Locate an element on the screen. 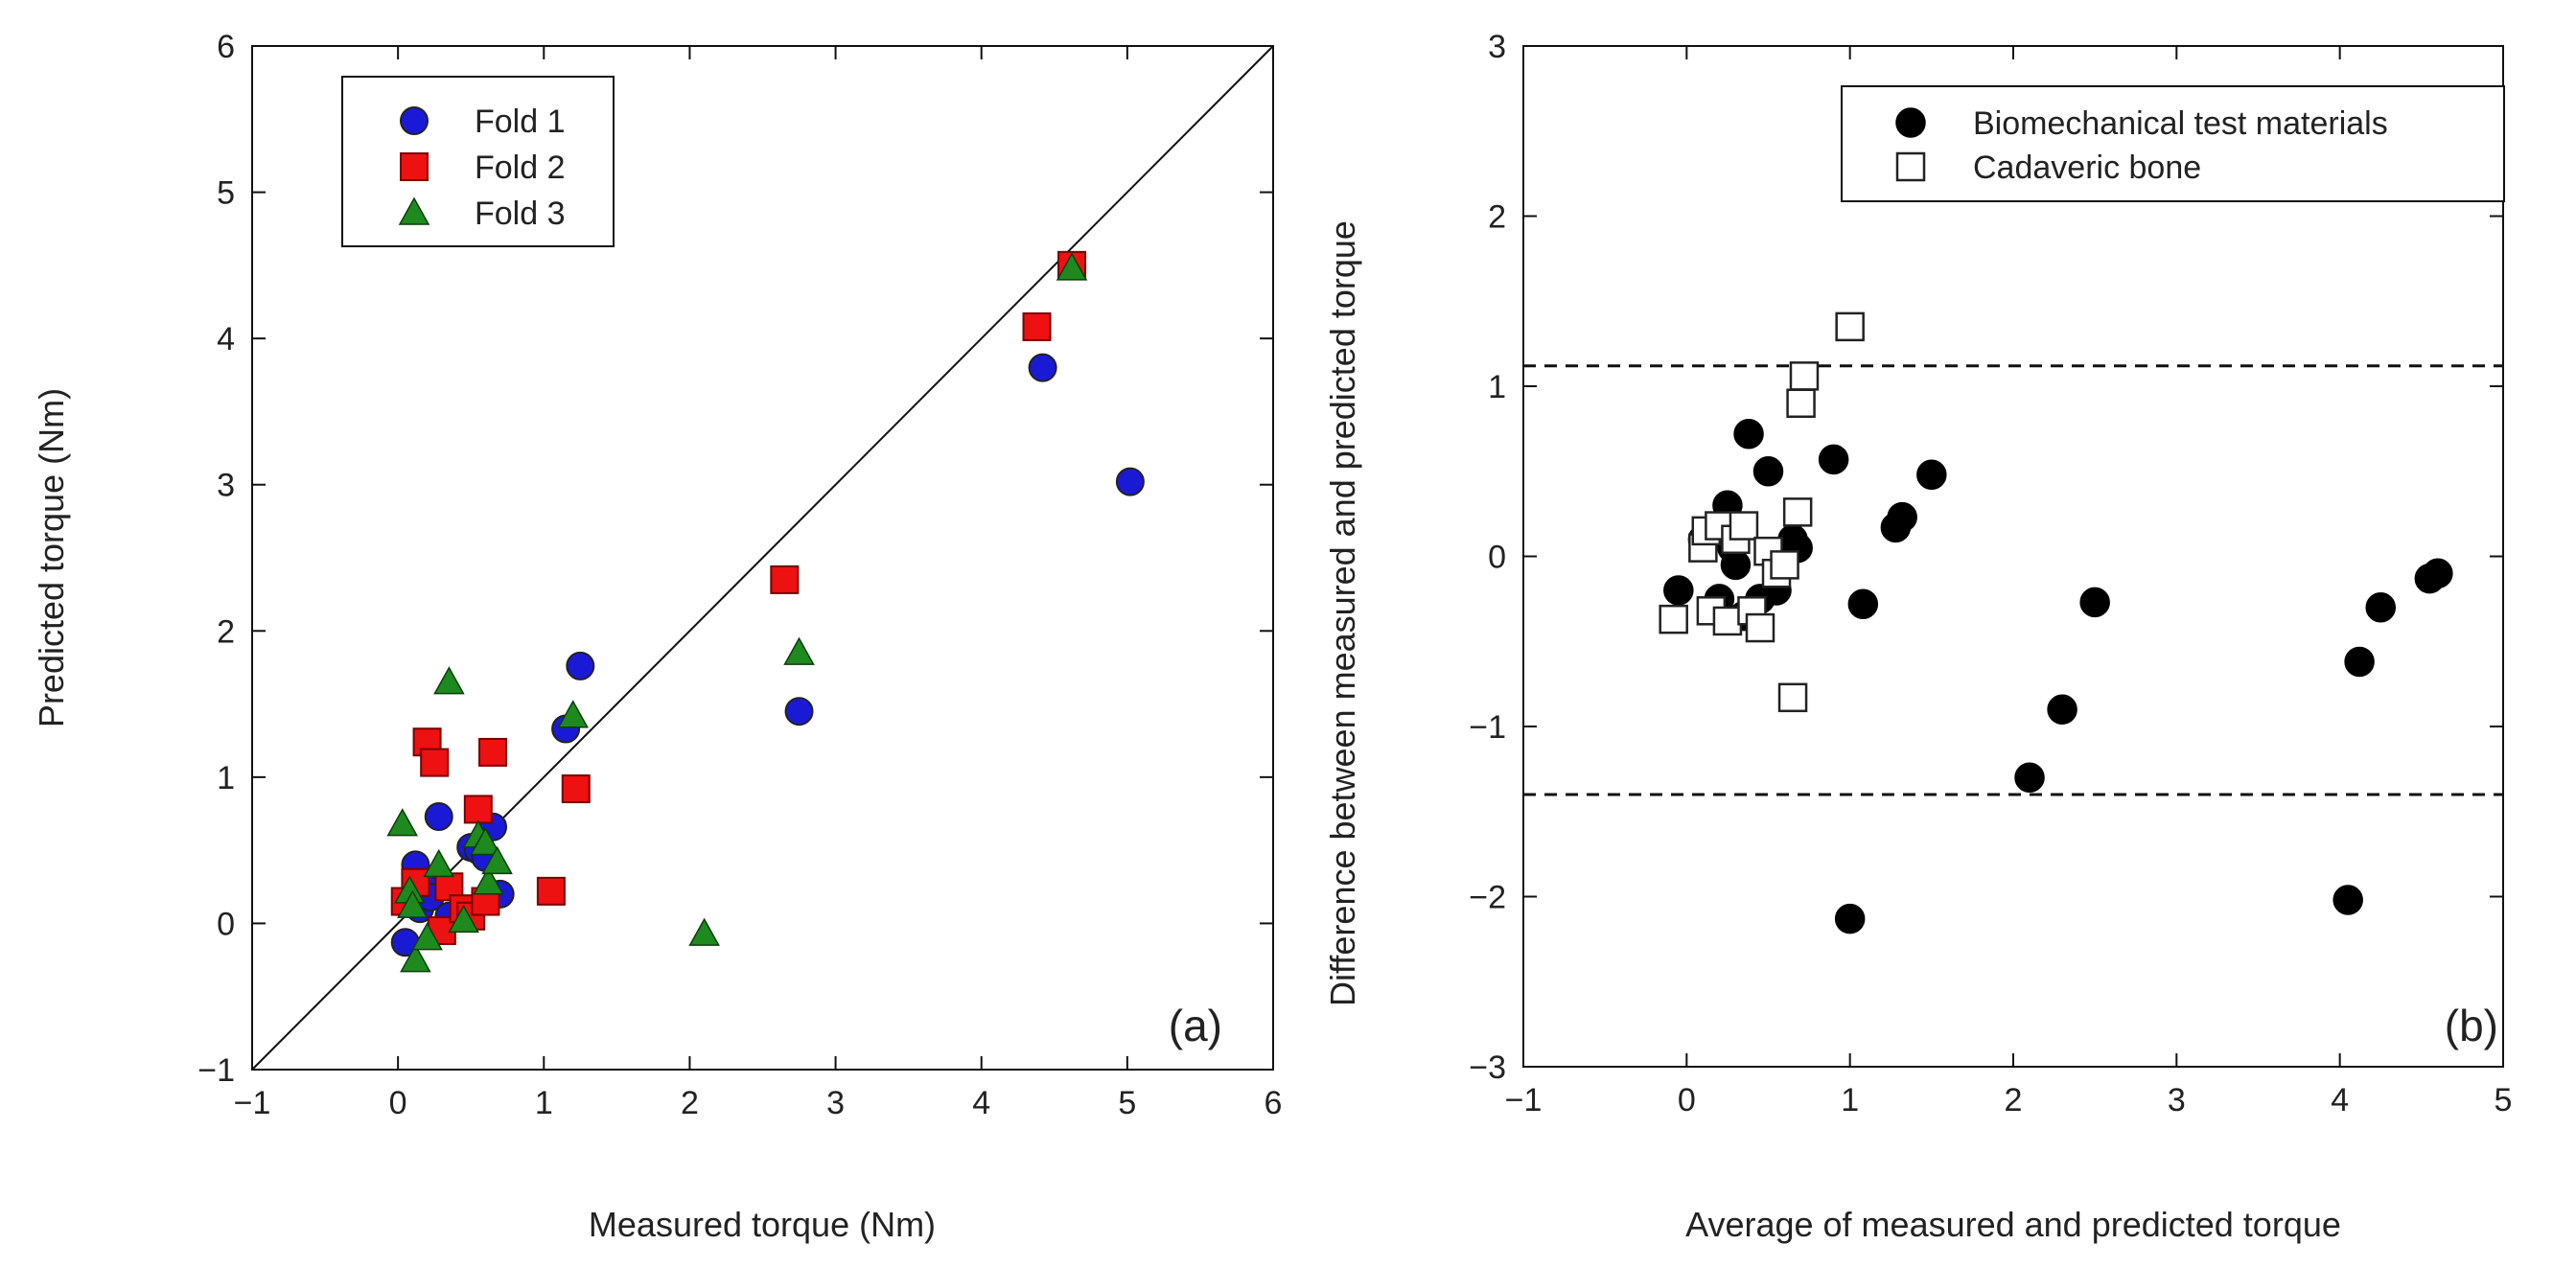  panel-b-x-tick-label: 2 is located at coordinates (2014, 1100).